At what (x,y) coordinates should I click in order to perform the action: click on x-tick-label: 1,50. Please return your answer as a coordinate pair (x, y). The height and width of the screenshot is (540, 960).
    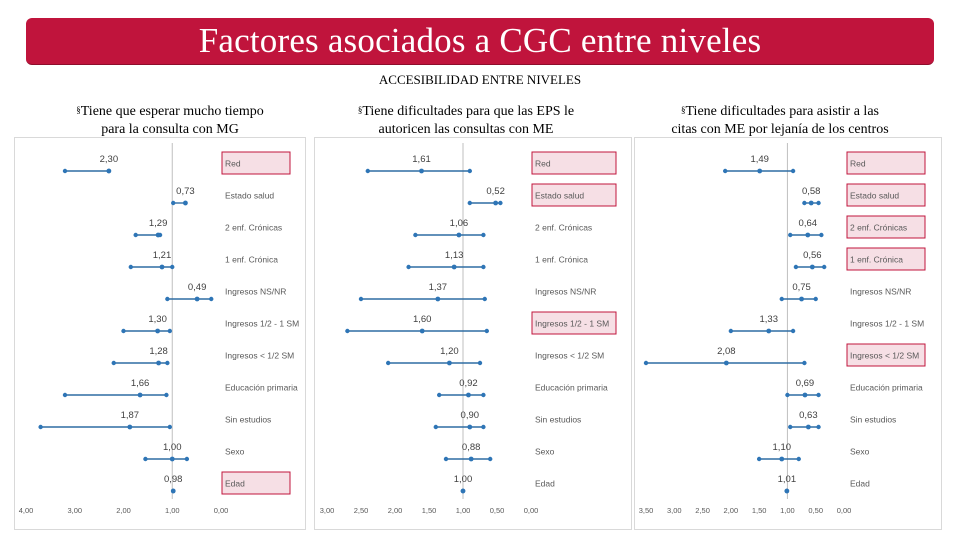
    Looking at the image, I should click on (759, 510).